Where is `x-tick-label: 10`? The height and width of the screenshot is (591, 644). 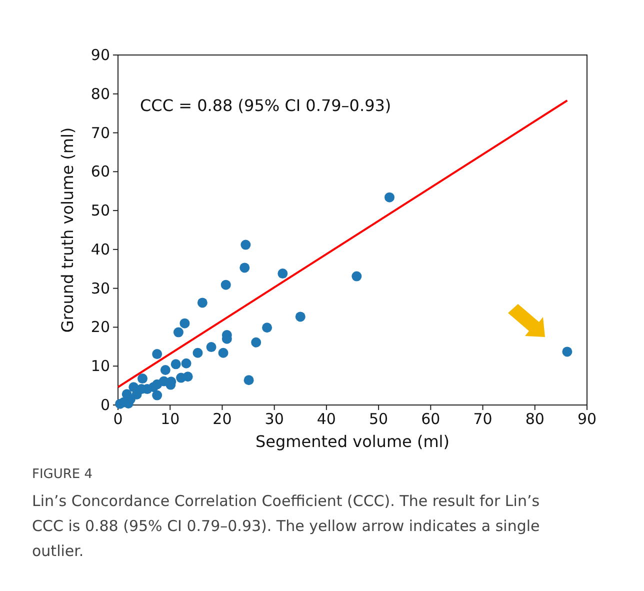 x-tick-label: 10 is located at coordinates (170, 419).